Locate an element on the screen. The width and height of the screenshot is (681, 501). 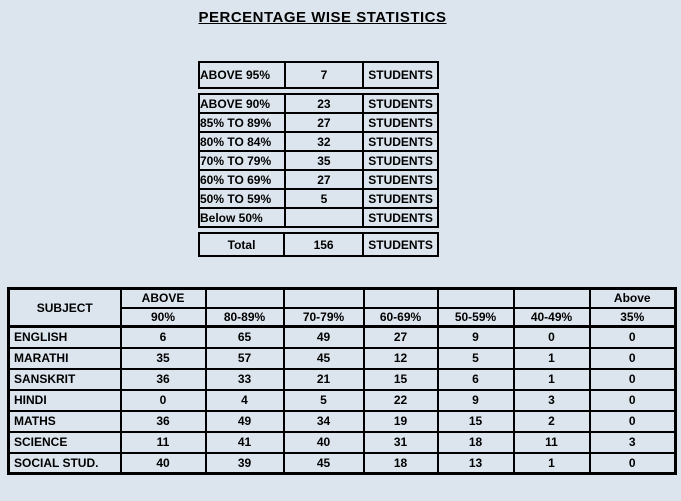
header-row-top: SUBJECT ABOVE Above is located at coordinates (342, 307).